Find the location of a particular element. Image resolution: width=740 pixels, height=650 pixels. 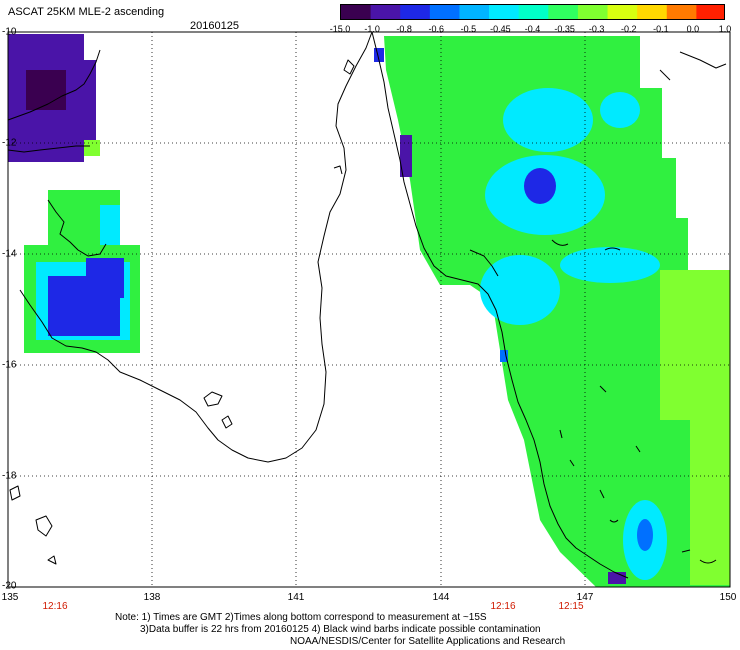

colorbar-tick-label: 1.0 is located at coordinates (725, 29).